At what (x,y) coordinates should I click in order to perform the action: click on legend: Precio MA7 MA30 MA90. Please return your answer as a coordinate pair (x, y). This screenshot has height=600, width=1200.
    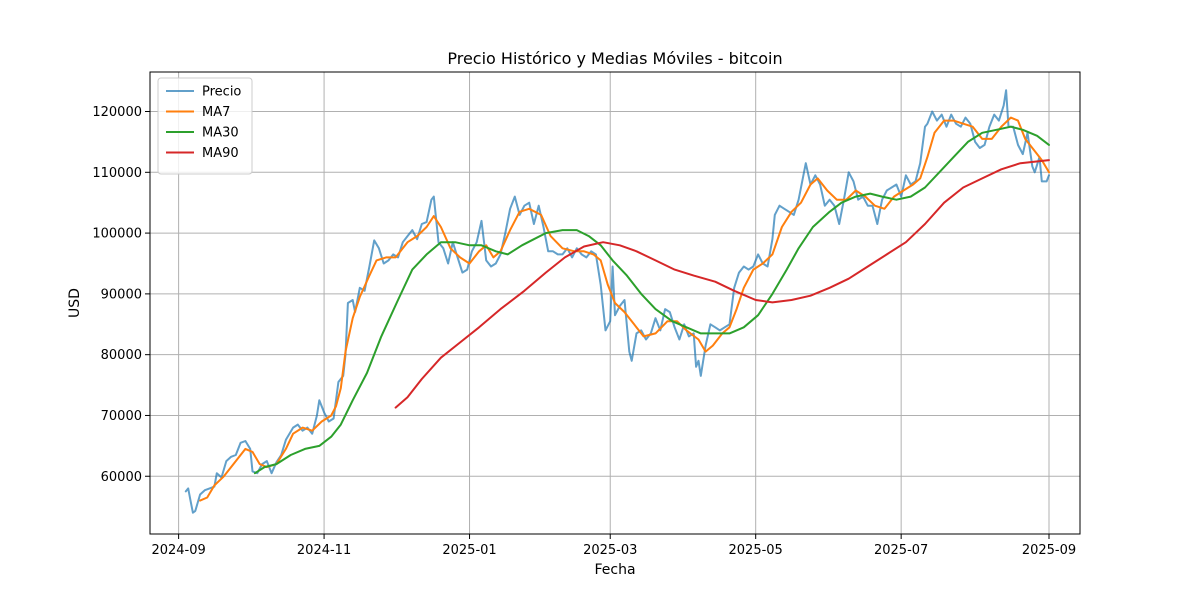
    Looking at the image, I should click on (205, 126).